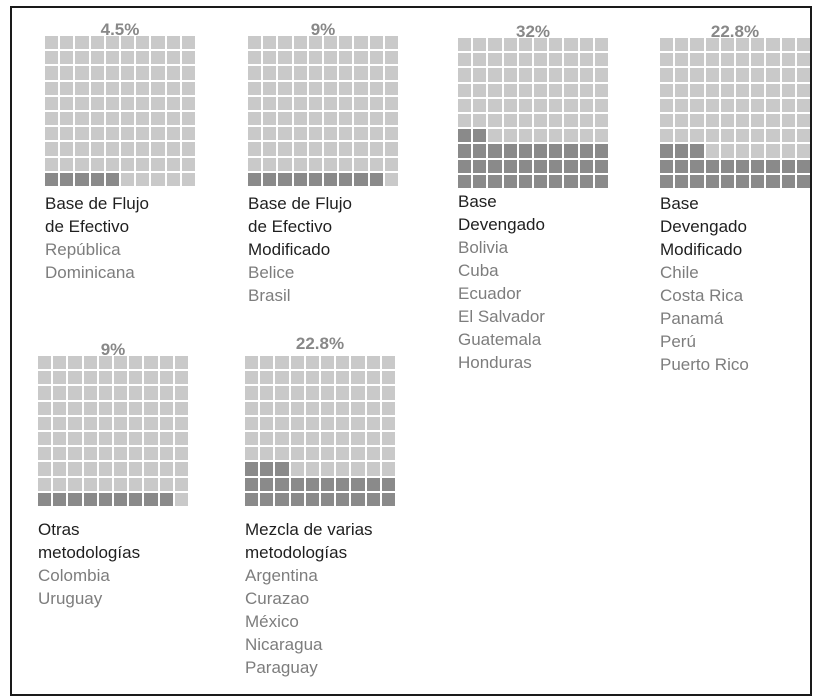 The width and height of the screenshot is (818, 696). What do you see at coordinates (133, 564) in the screenshot?
I see `panel-text: Otras metodologías Colombia Uruguay` at bounding box center [133, 564].